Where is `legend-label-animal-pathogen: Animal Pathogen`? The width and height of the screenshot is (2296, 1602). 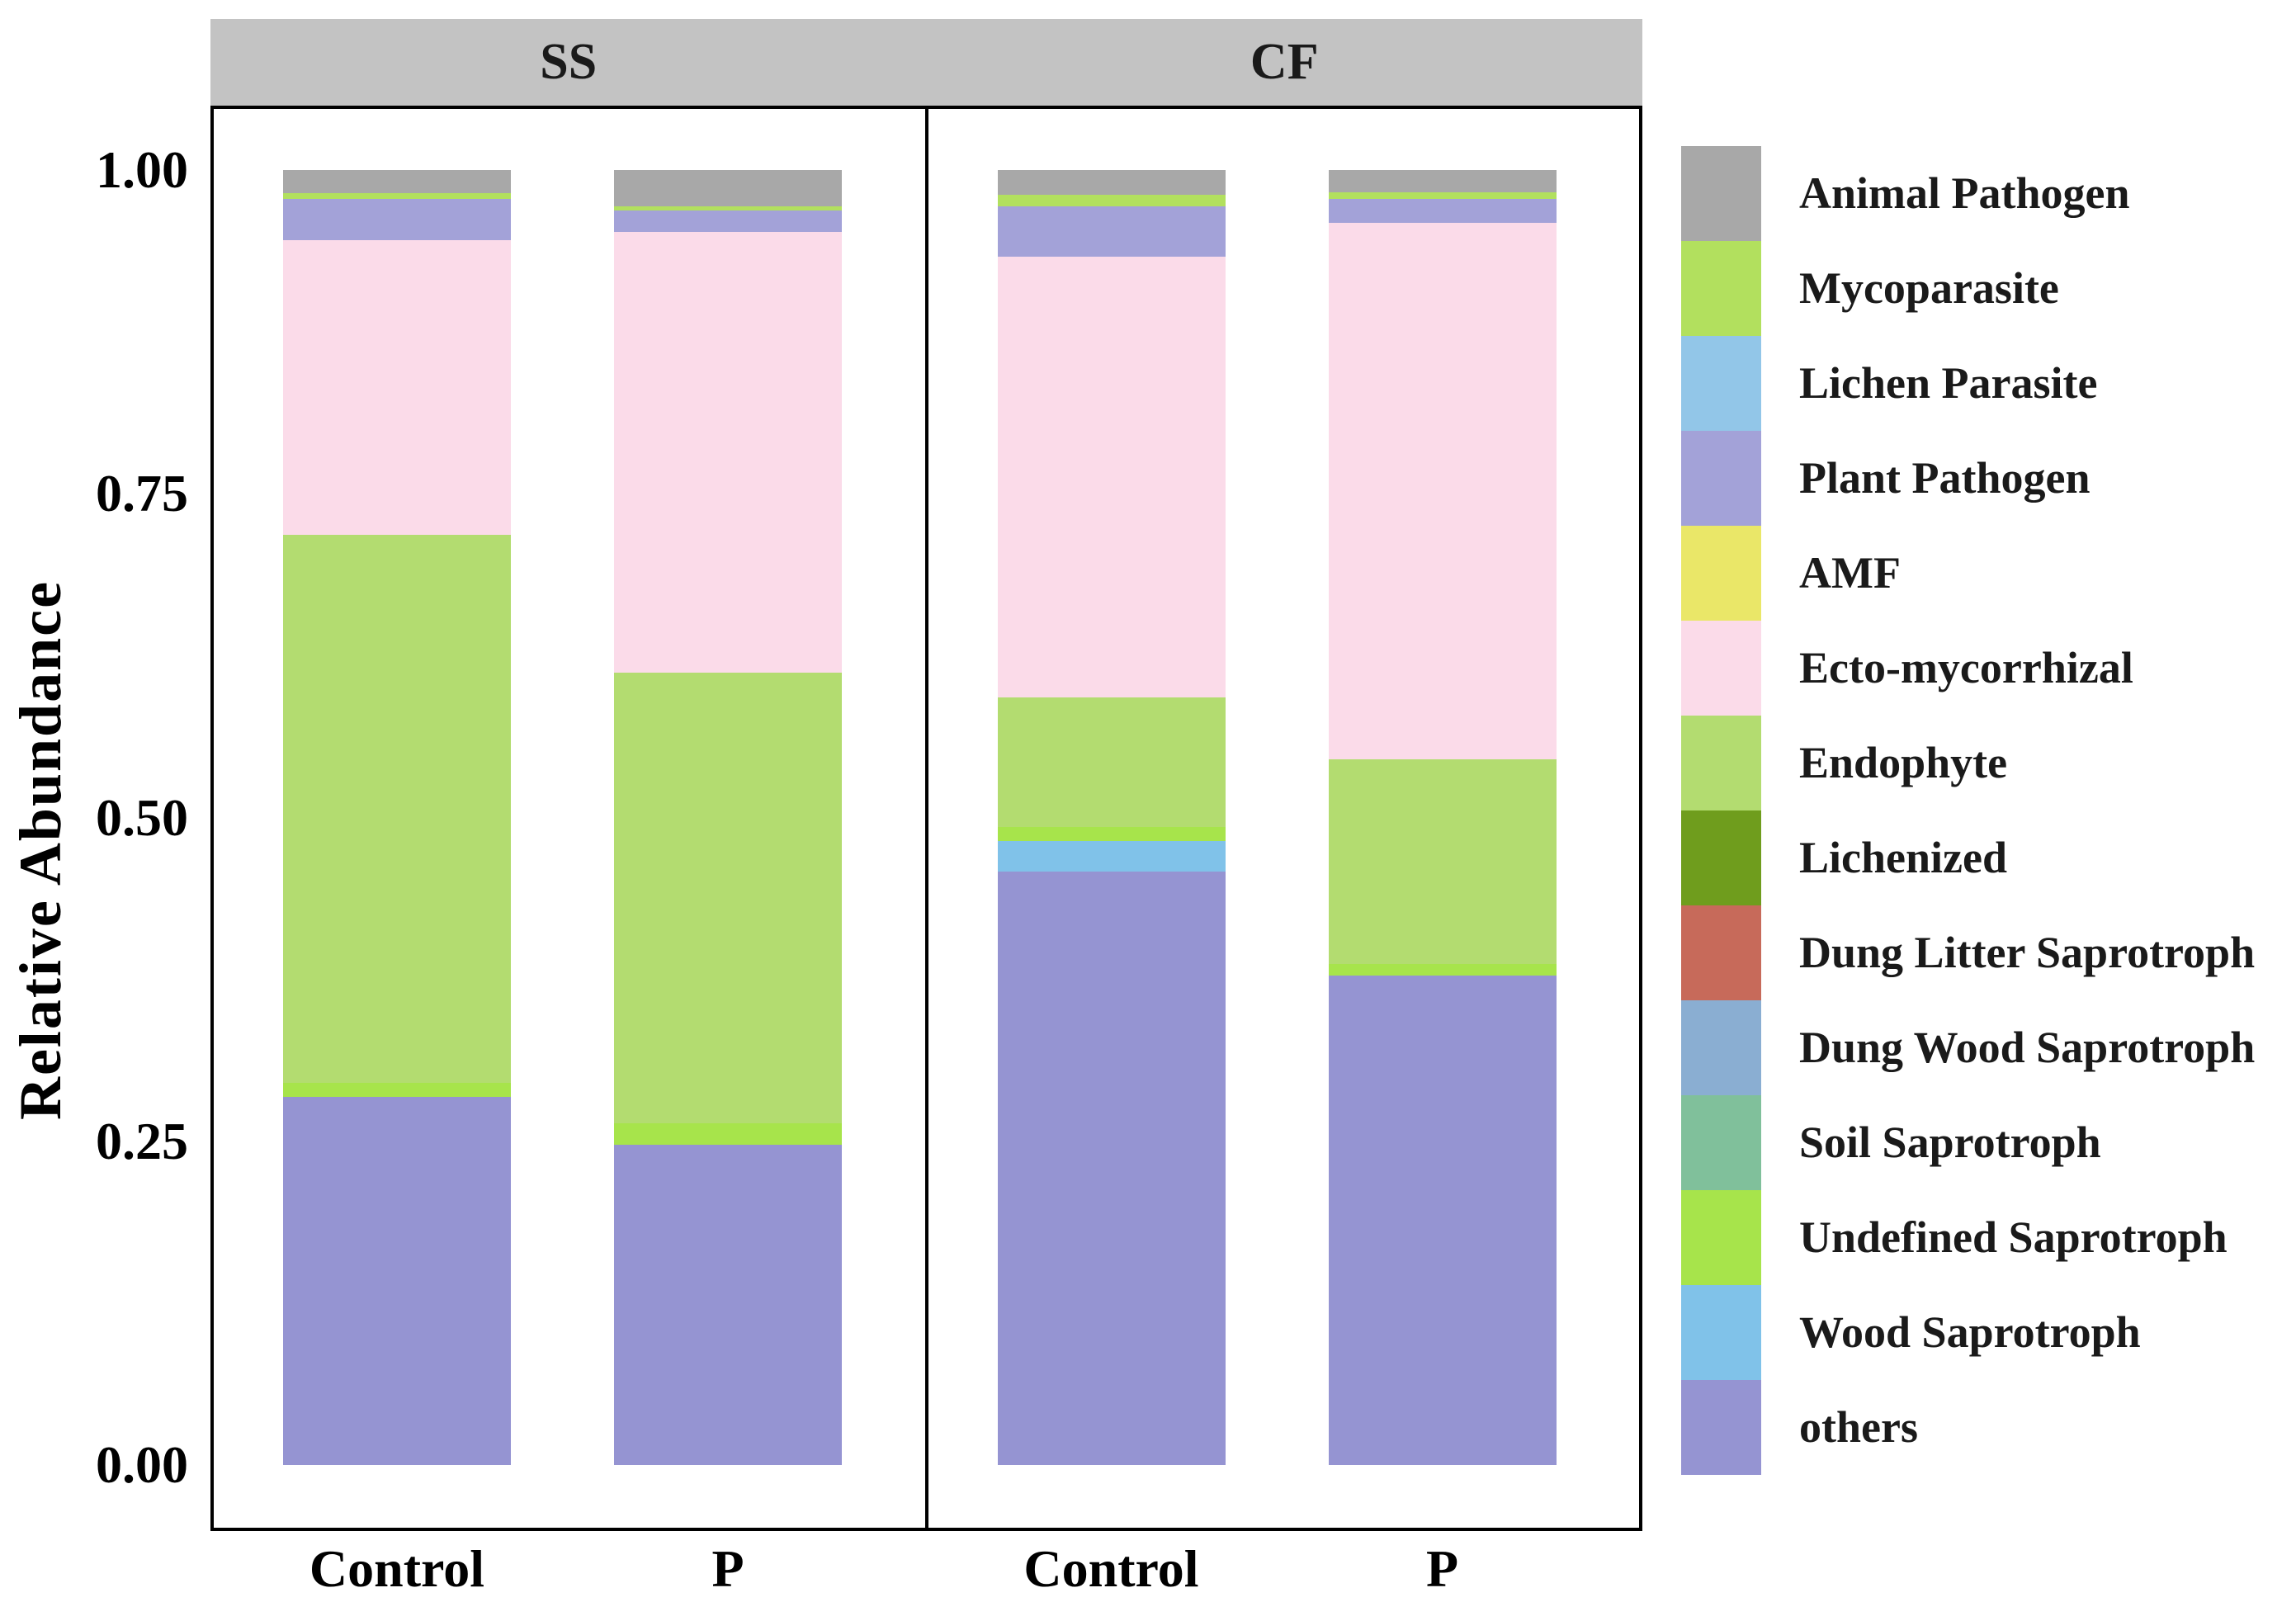 legend-label-animal-pathogen: Animal Pathogen is located at coordinates (1965, 193).